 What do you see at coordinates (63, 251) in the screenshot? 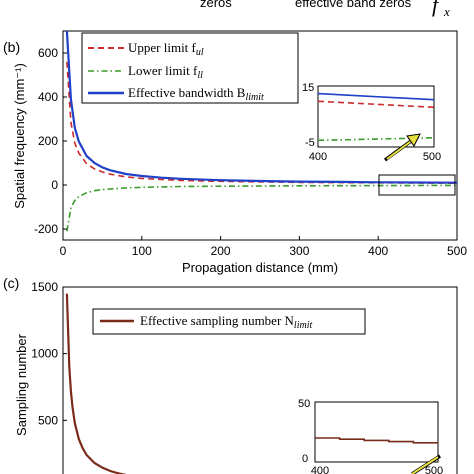
I see `panel-b-xtick-label-0: 0` at bounding box center [63, 251].